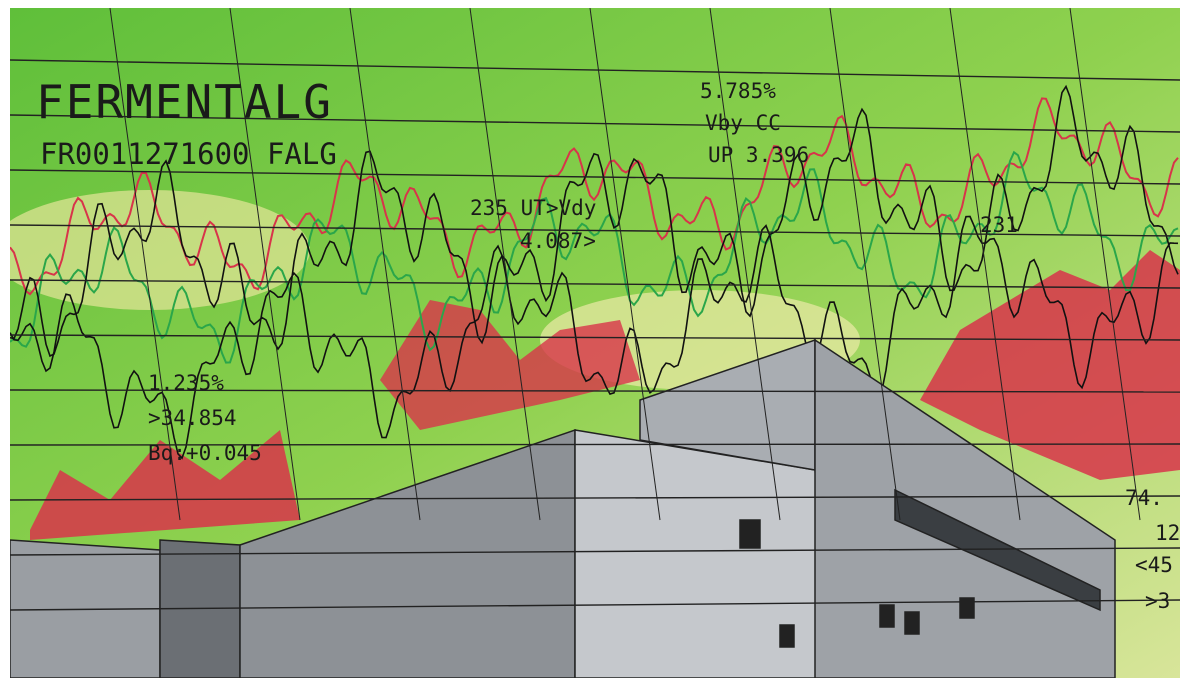  What do you see at coordinates (1154, 565) in the screenshot?
I see `annotation: <45` at bounding box center [1154, 565].